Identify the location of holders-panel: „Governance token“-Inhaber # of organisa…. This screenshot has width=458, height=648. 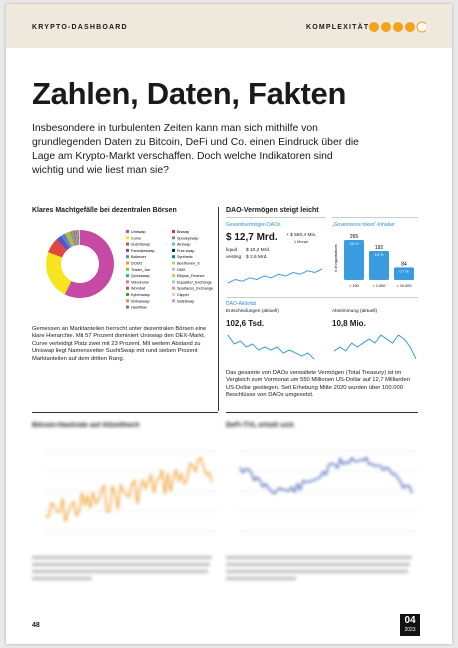
(375, 255).